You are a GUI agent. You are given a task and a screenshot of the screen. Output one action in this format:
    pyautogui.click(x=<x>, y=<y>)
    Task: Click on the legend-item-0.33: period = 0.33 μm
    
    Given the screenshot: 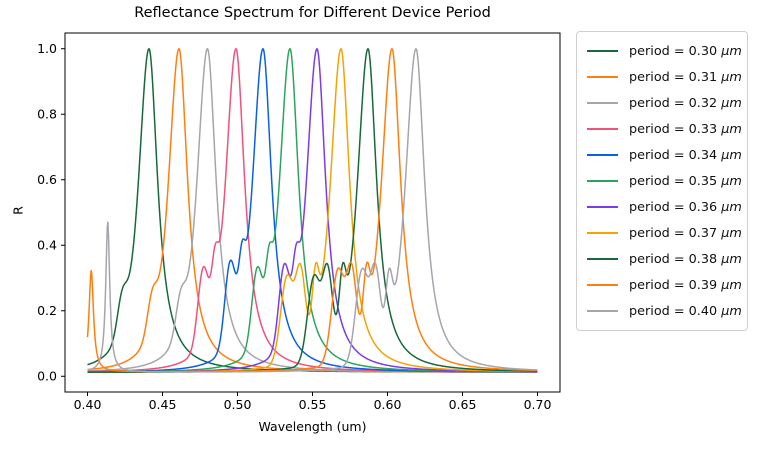 What is the action you would take?
    pyautogui.click(x=664, y=129)
    